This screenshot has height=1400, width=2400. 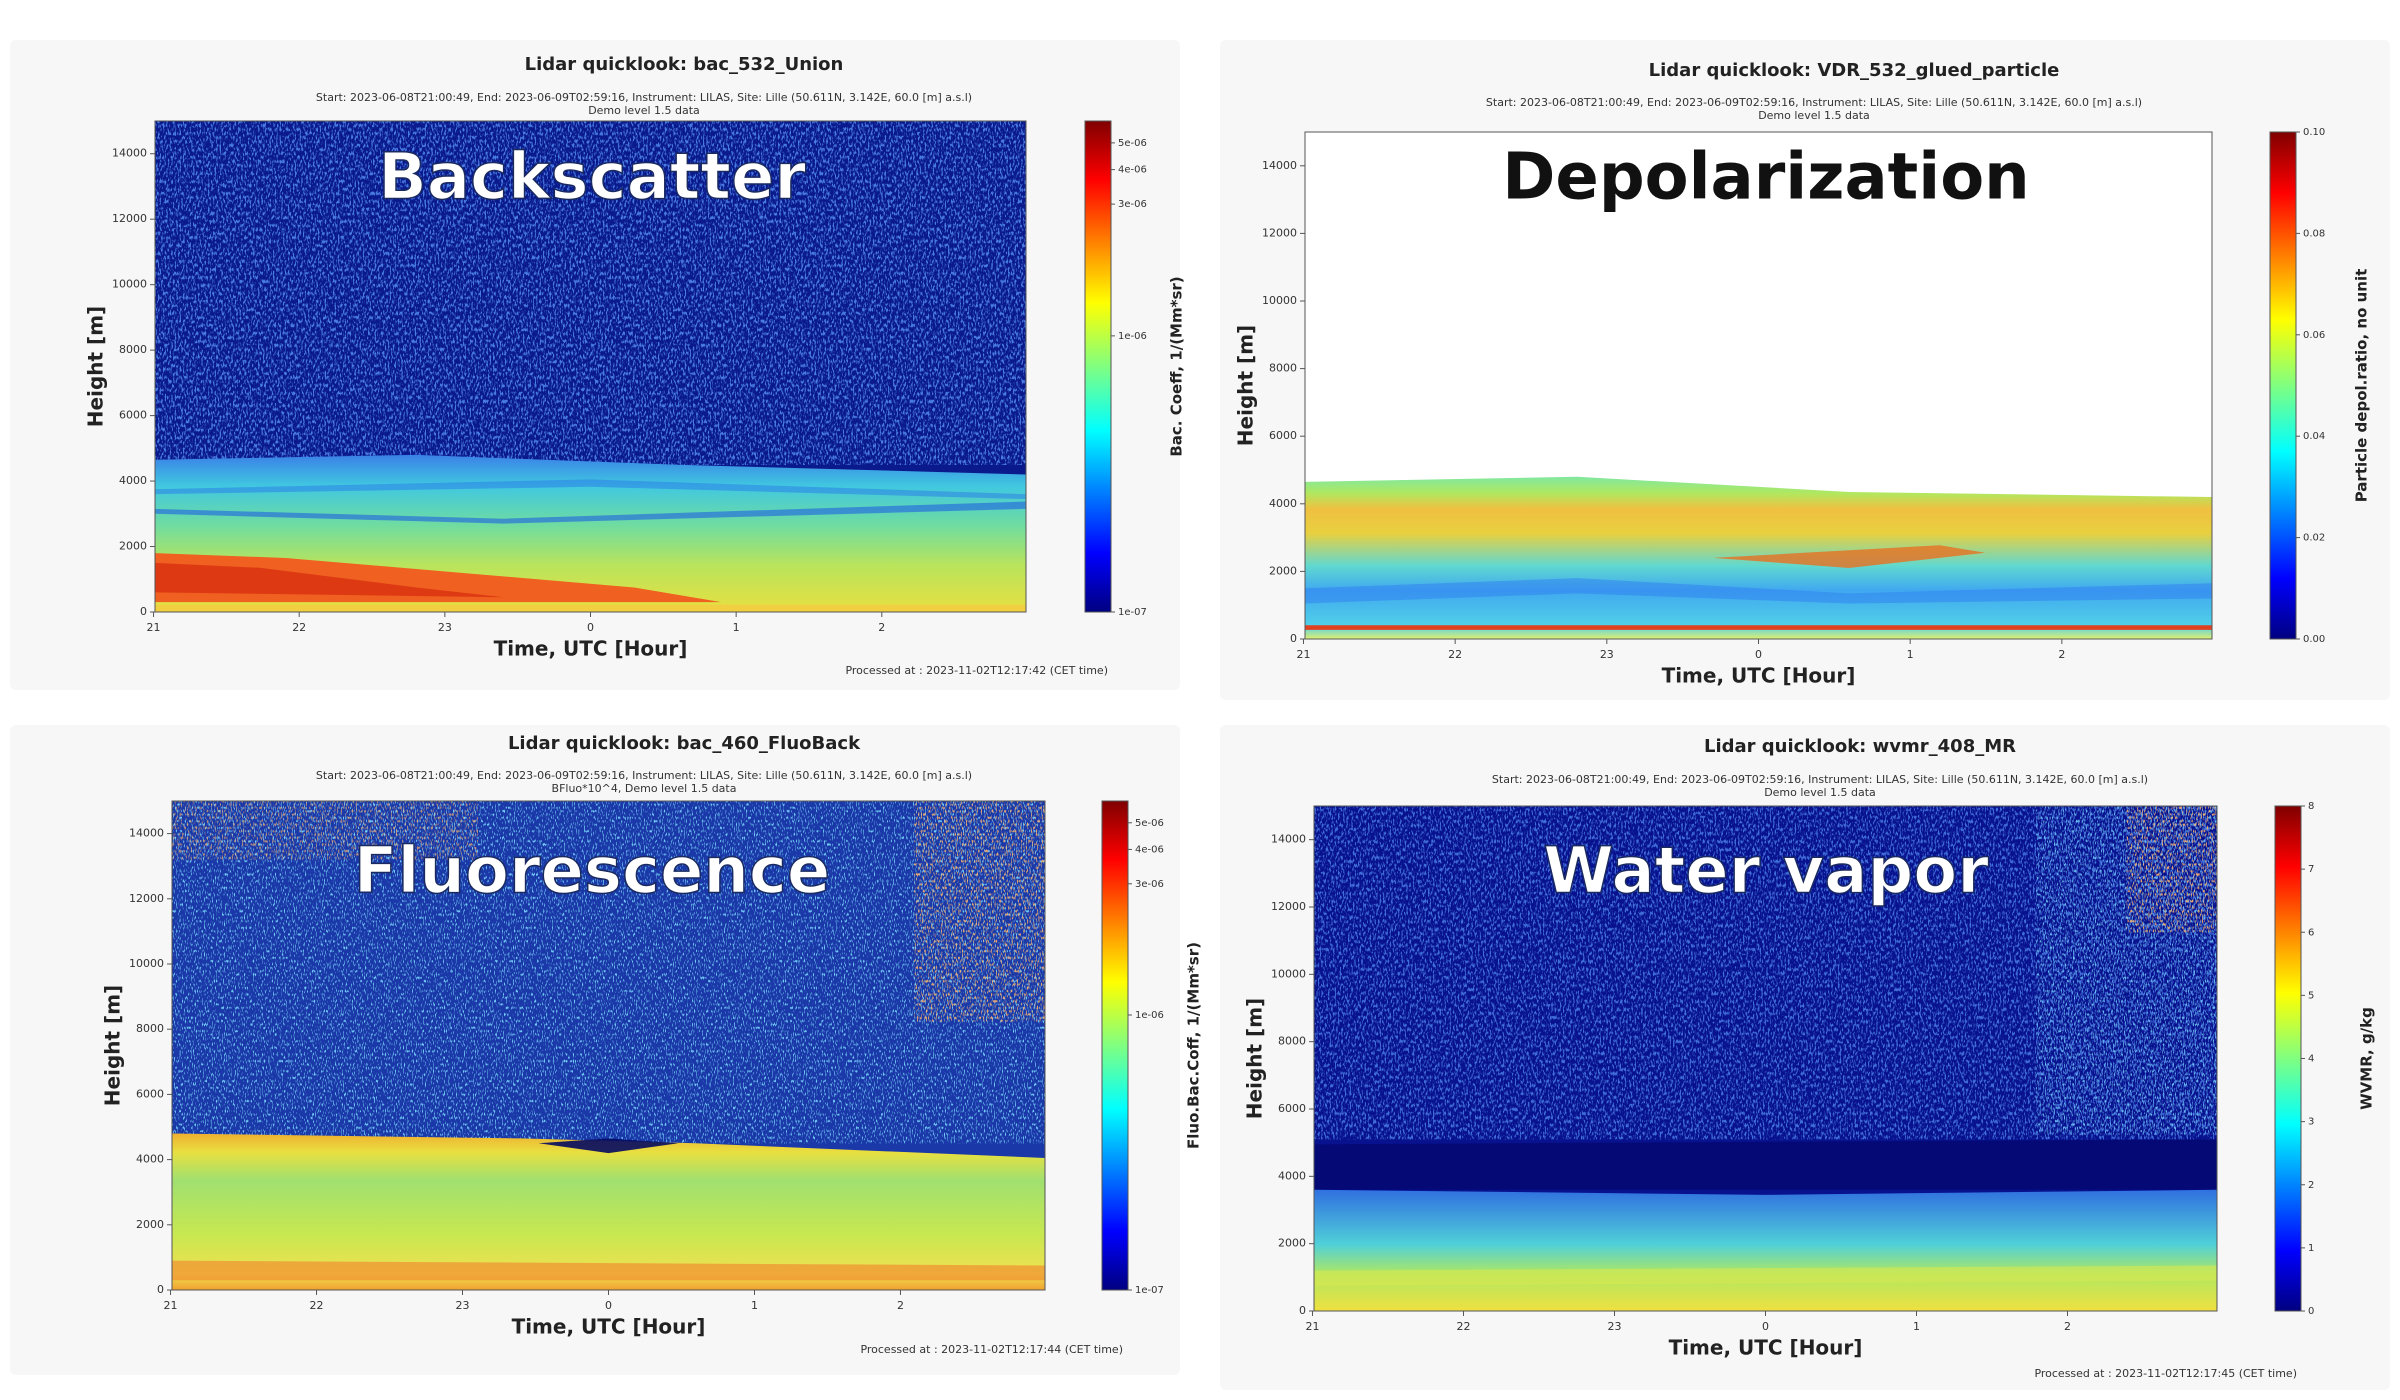 What do you see at coordinates (2314, 233) in the screenshot?
I see `colorbar-tick-label: 0.08` at bounding box center [2314, 233].